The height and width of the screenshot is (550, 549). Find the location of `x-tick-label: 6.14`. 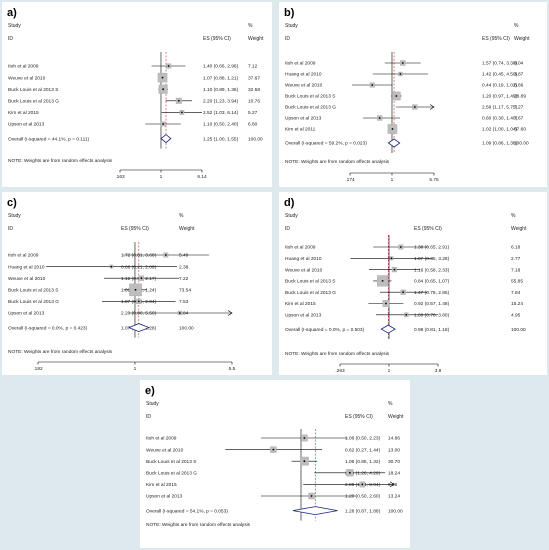

x-tick-label: 6.14 is located at coordinates (202, 177).